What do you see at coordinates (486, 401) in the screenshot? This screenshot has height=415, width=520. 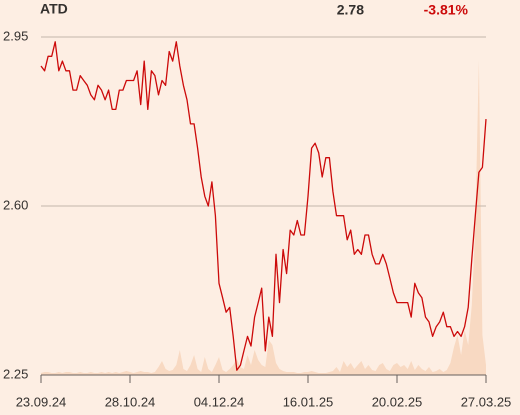 I see `x-tick-label: 27.03.25` at bounding box center [486, 401].